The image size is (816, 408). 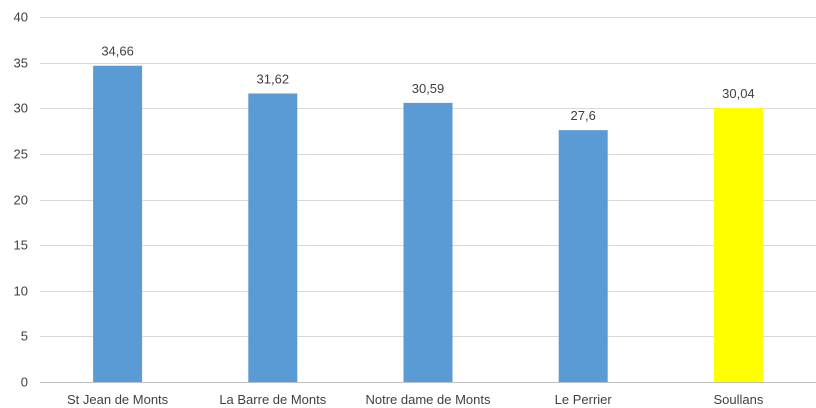 I want to click on data-label: 34,66, so click(x=117, y=51).